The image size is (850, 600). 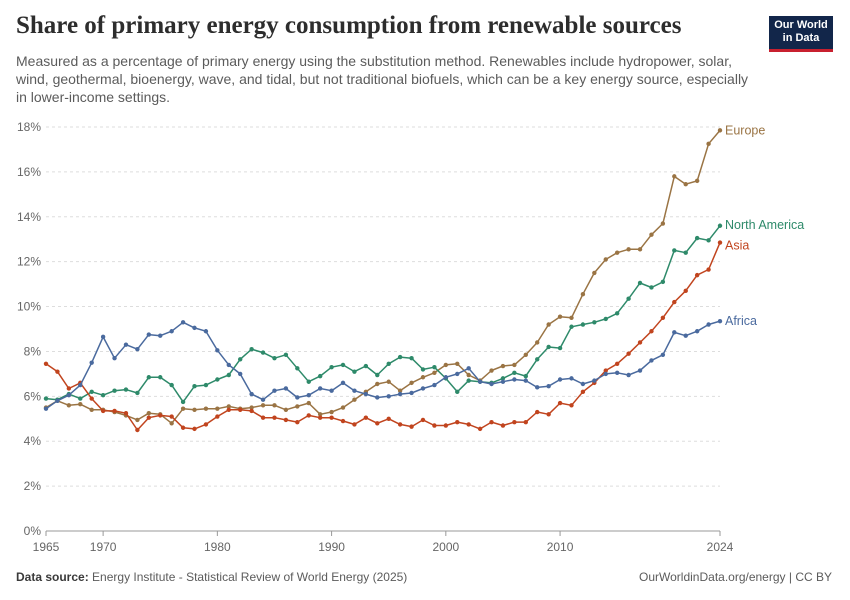 What do you see at coordinates (741, 321) in the screenshot?
I see `series-label-africa: Africa` at bounding box center [741, 321].